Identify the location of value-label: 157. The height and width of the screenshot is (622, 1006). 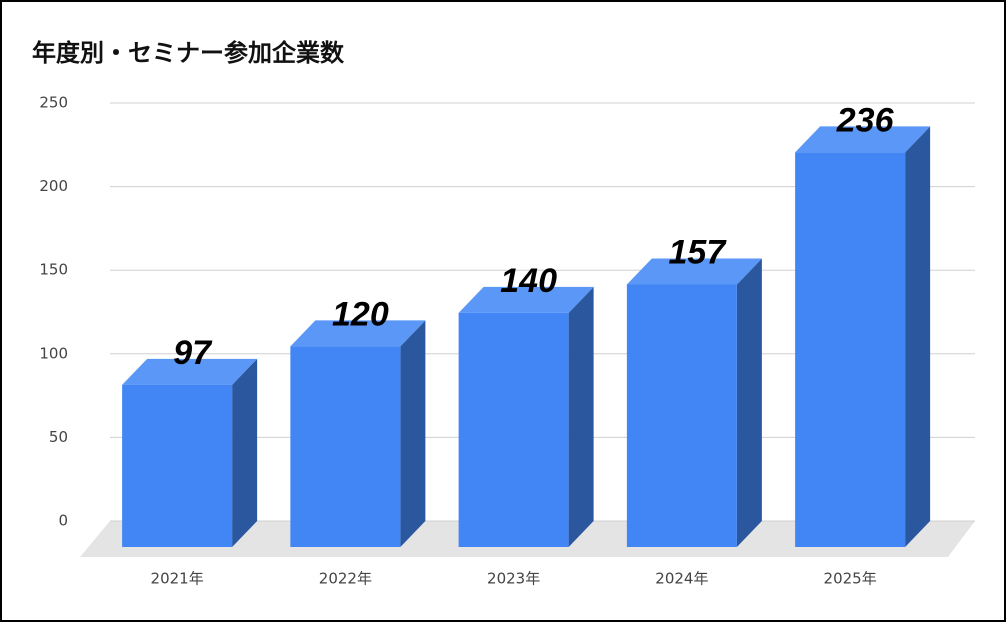
(698, 252).